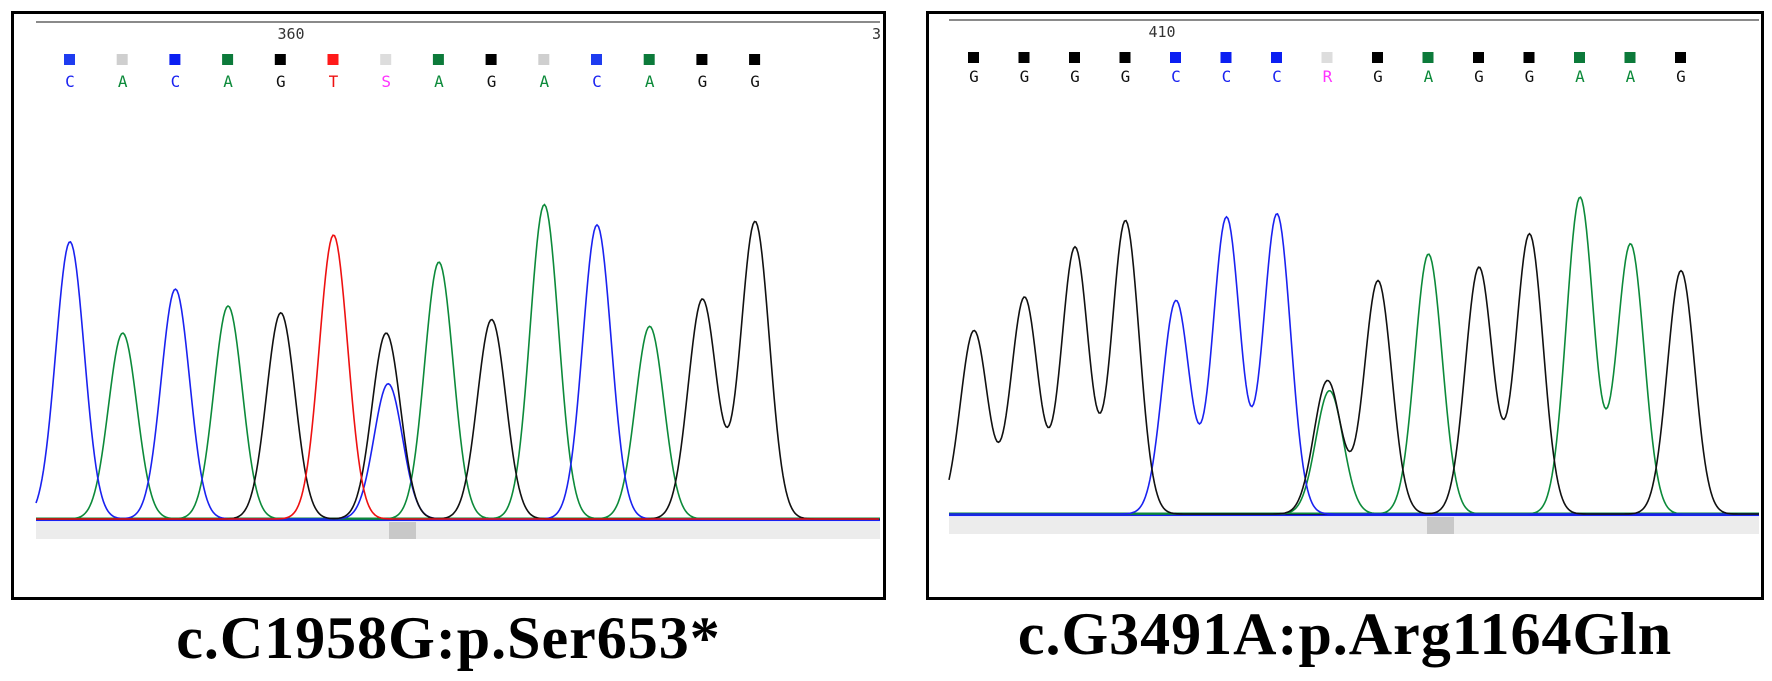  I want to click on caption-right: c.G3491A:p.Arg1164Gln, so click(1345, 634).